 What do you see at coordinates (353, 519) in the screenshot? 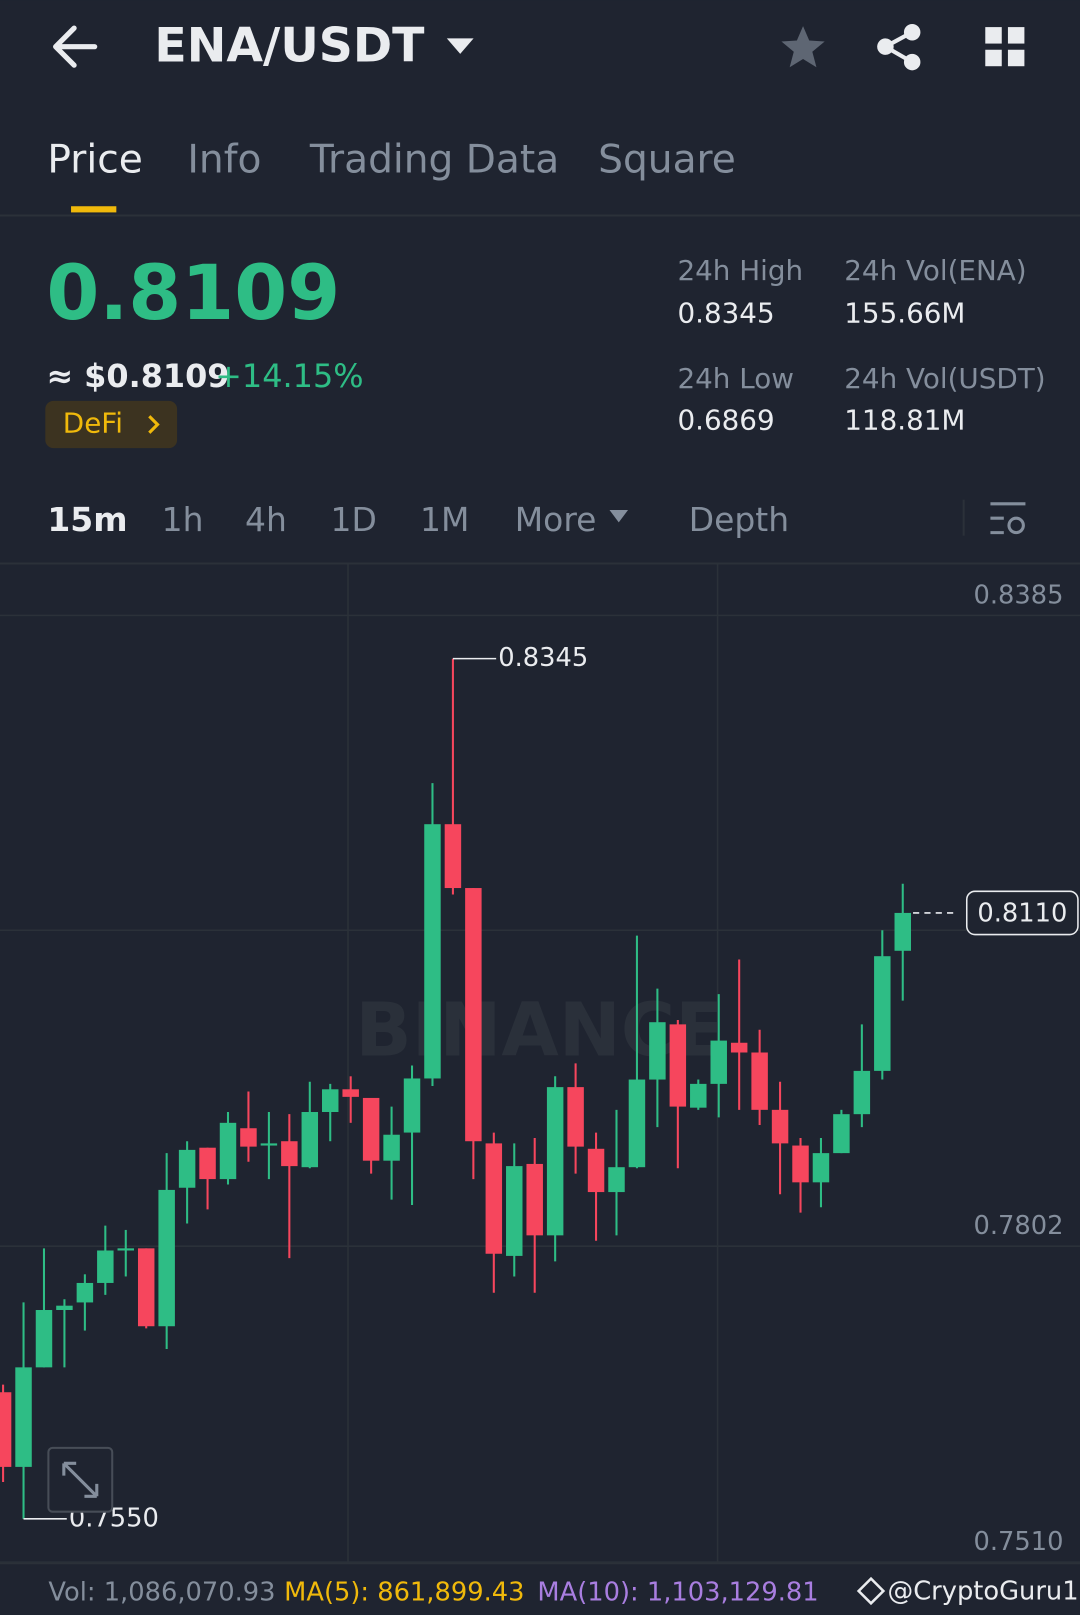
I see `interval: 1D` at bounding box center [353, 519].